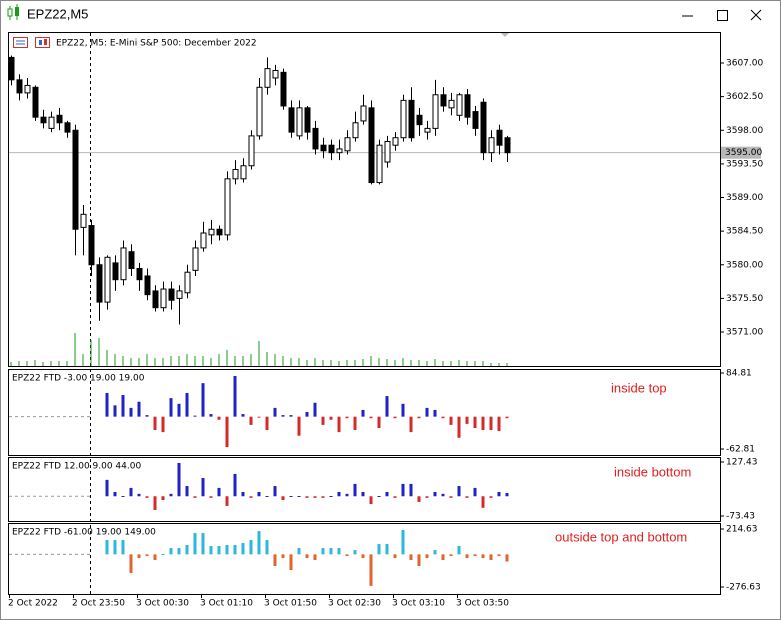 This screenshot has height=620, width=781. Describe the element at coordinates (739, 374) in the screenshot. I see `y-tick-label: 84.81` at that location.